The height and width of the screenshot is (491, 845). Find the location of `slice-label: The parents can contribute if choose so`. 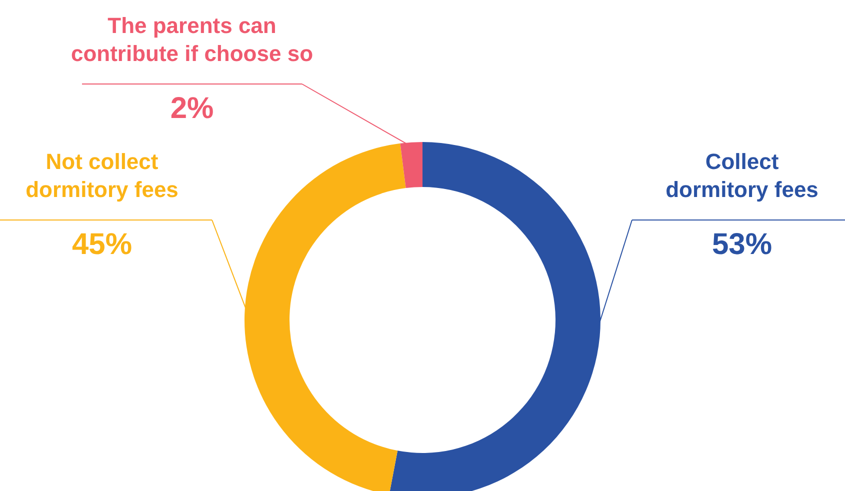

slice-label: The parents can contribute if choose so is located at coordinates (192, 39).